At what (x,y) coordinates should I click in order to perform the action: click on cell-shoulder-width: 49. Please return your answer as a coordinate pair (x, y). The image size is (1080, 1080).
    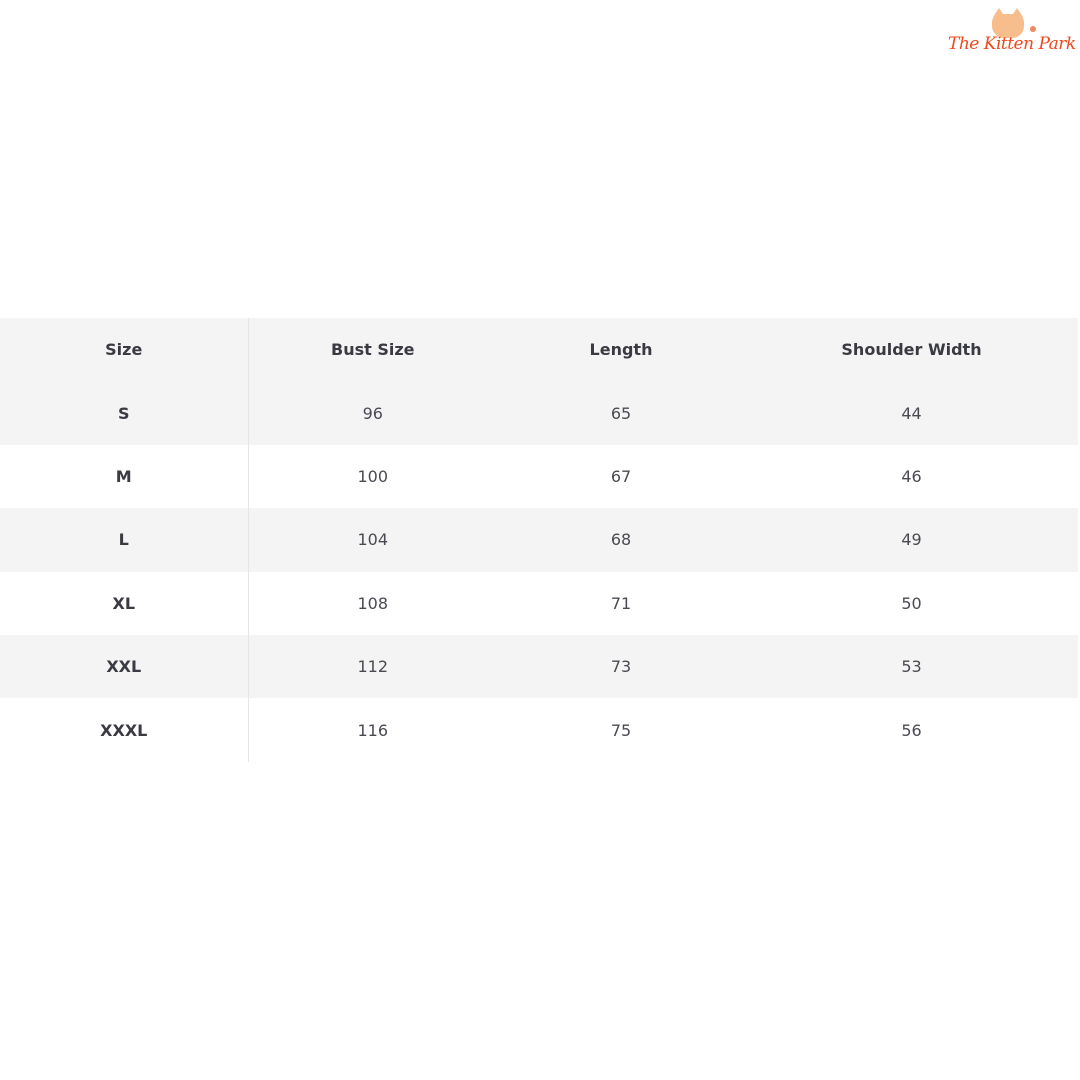
    Looking at the image, I should click on (911, 540).